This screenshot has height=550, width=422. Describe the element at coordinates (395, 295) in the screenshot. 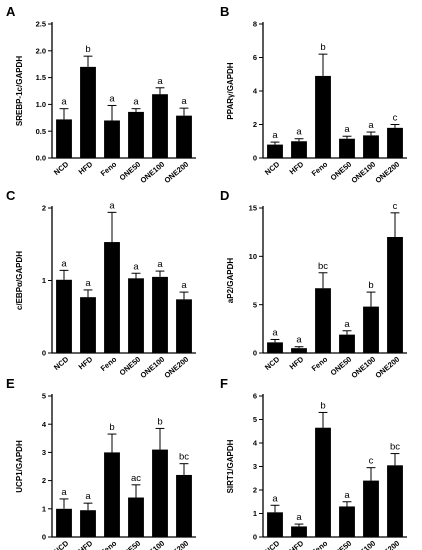

I see `bar-d-one200` at that location.